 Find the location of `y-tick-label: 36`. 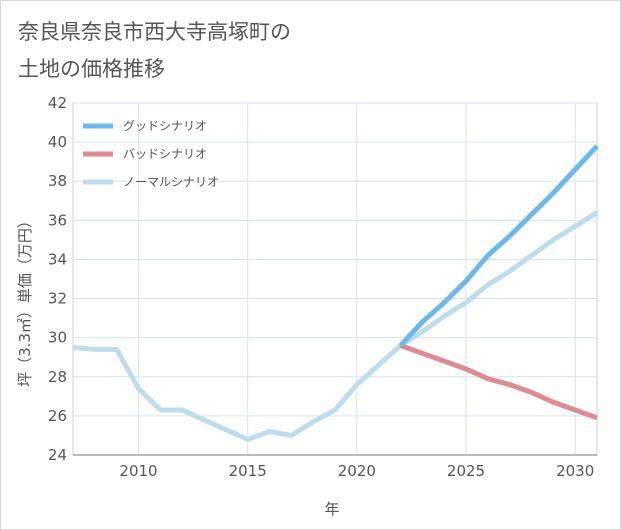

y-tick-label: 36 is located at coordinates (57, 220).